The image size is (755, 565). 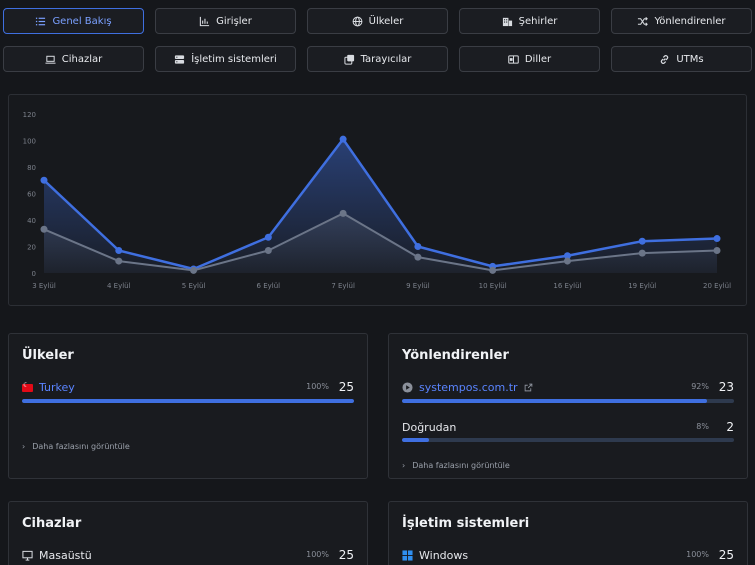 What do you see at coordinates (34, 274) in the screenshot?
I see `y-tick-label: 0` at bounding box center [34, 274].